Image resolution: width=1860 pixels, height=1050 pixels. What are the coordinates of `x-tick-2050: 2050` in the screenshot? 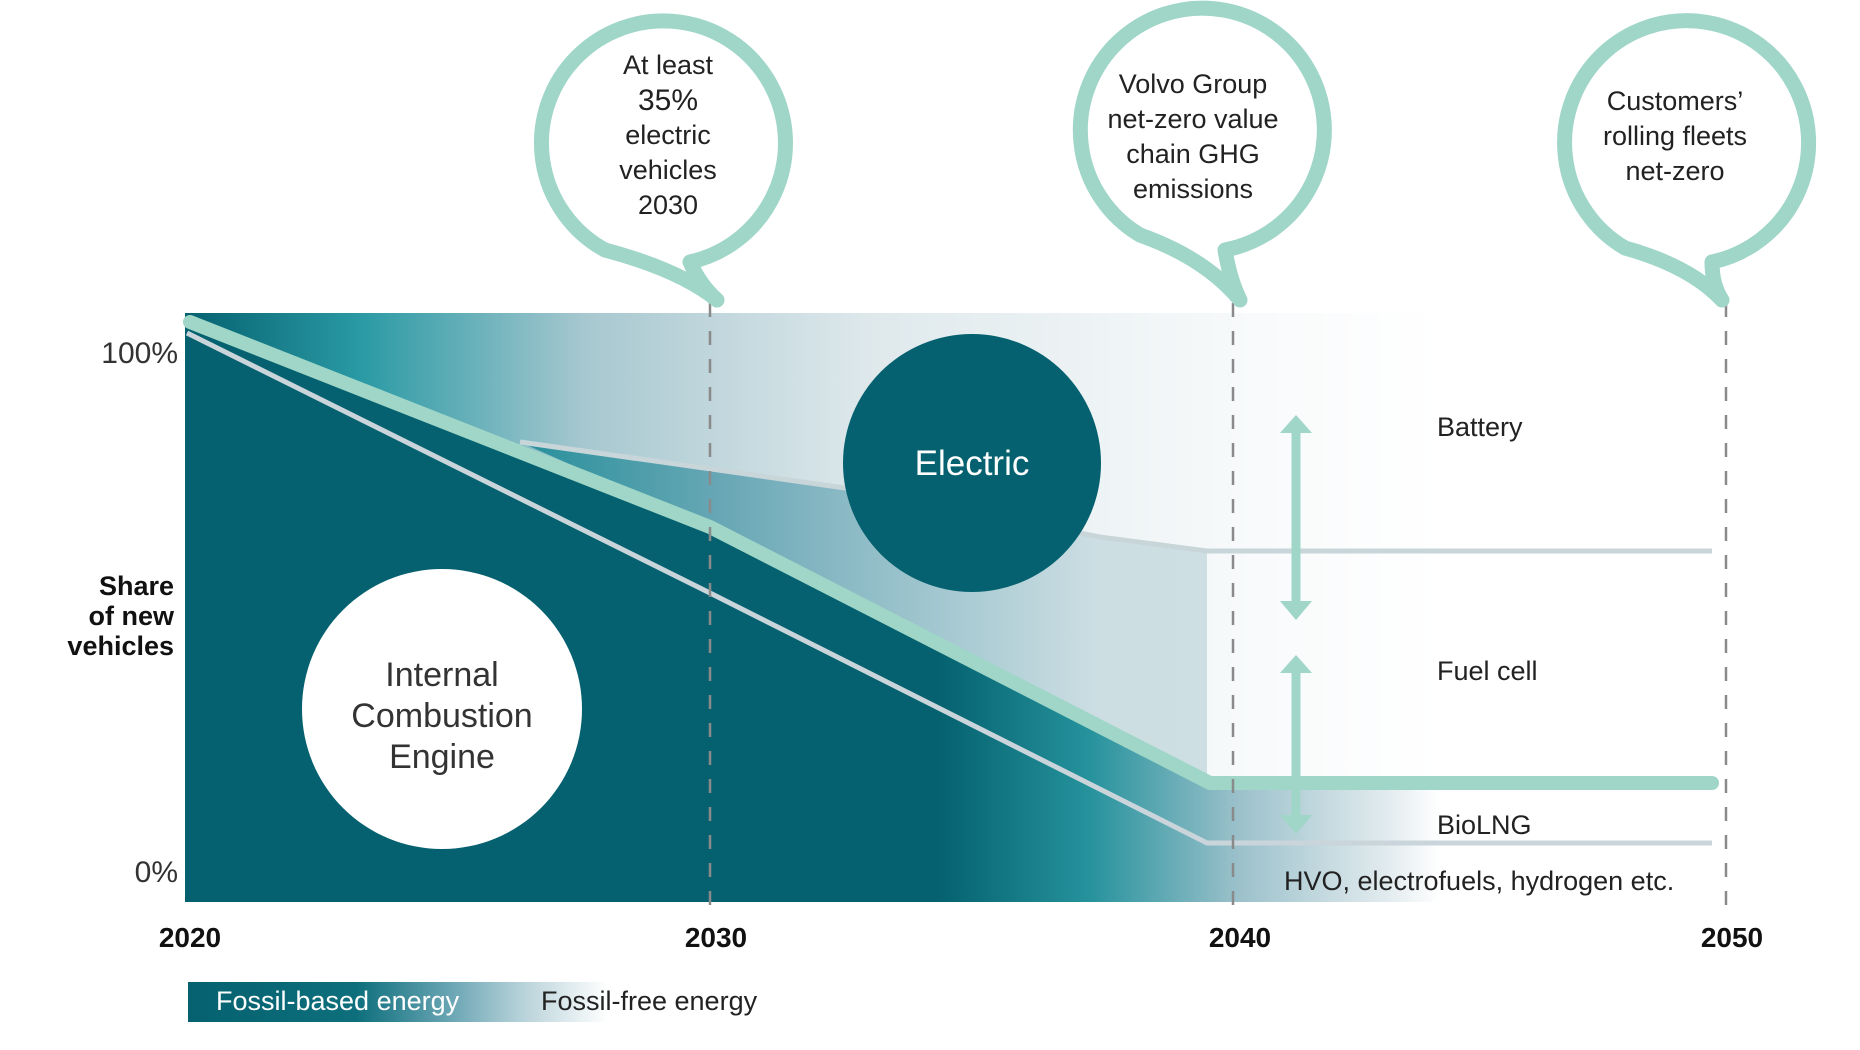 It's located at (1732, 937).